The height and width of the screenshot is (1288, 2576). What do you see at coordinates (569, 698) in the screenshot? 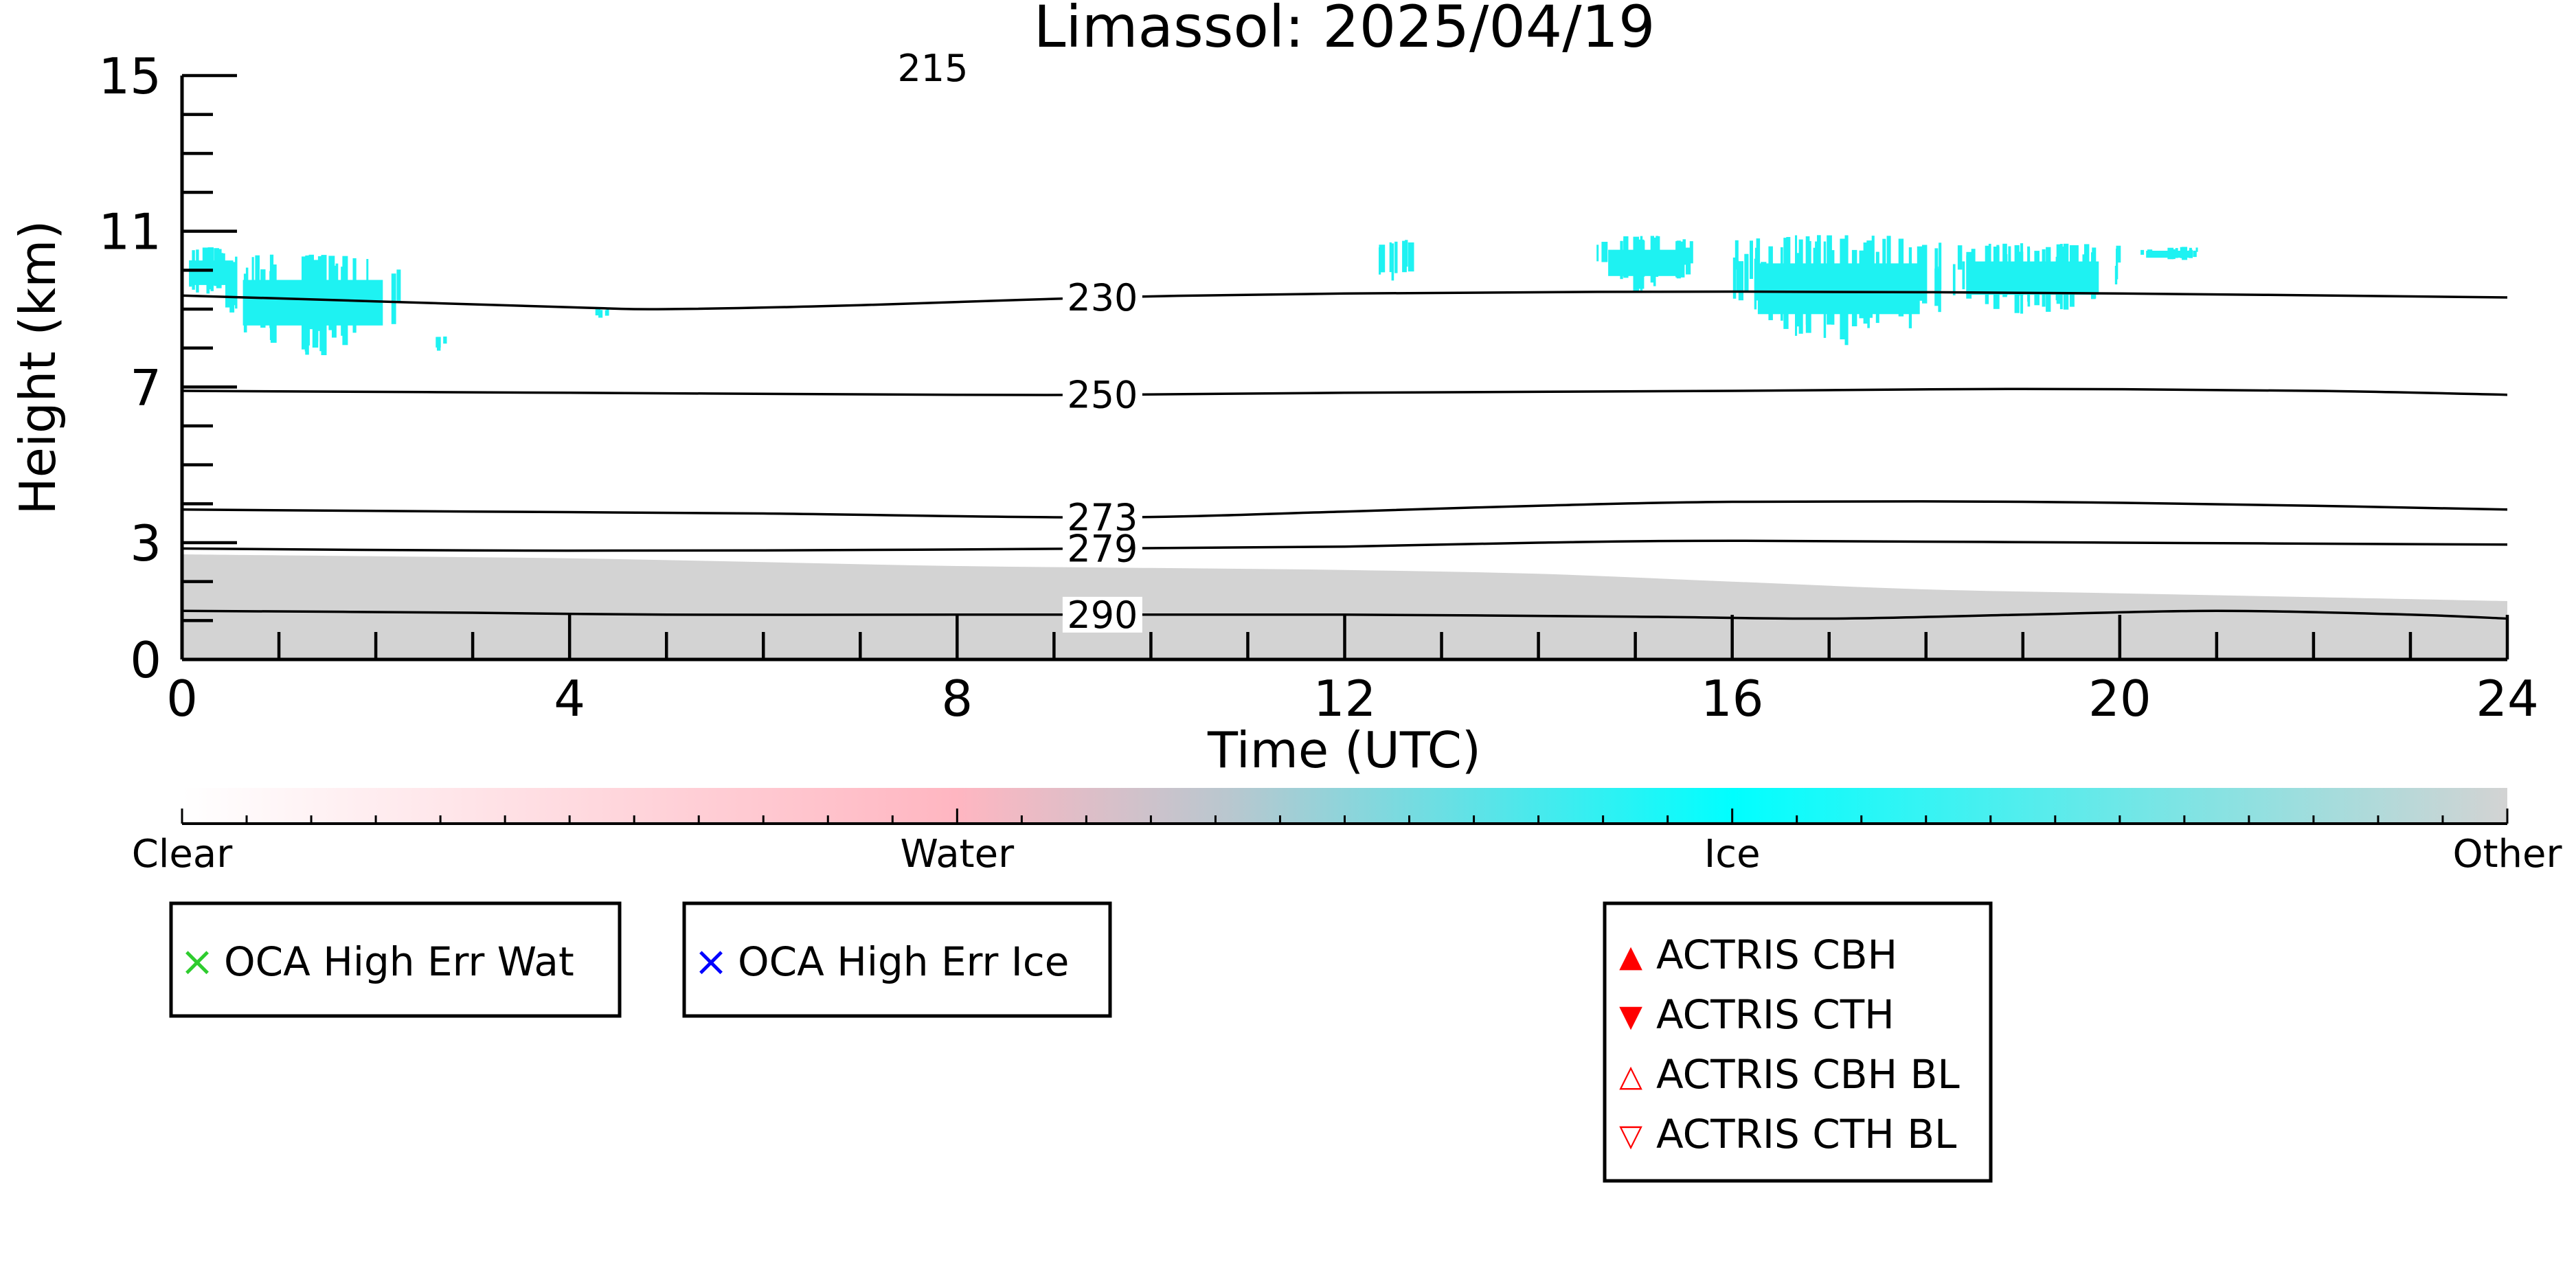
I see `x-tick-label: 4` at bounding box center [569, 698].